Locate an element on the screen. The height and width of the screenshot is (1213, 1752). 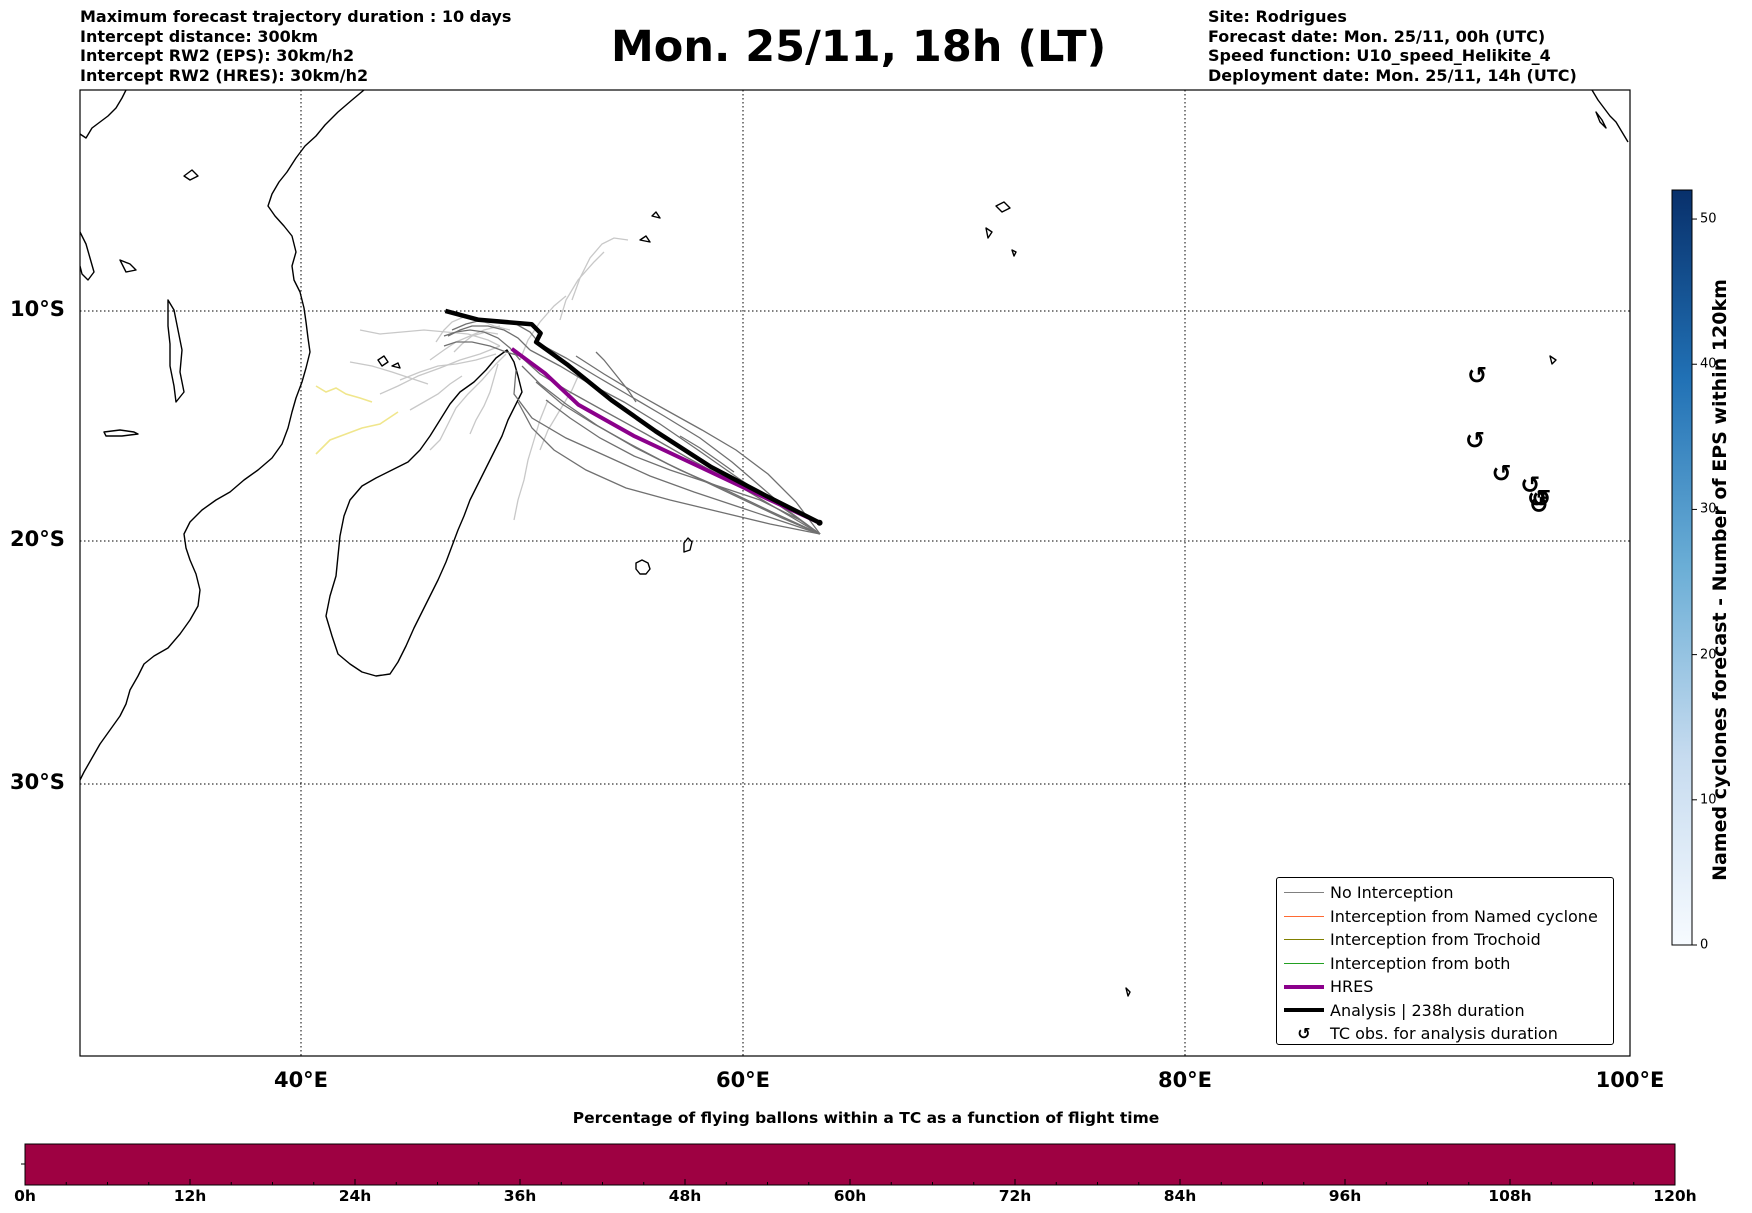
time-percentage-bar is located at coordinates (850, 1164).